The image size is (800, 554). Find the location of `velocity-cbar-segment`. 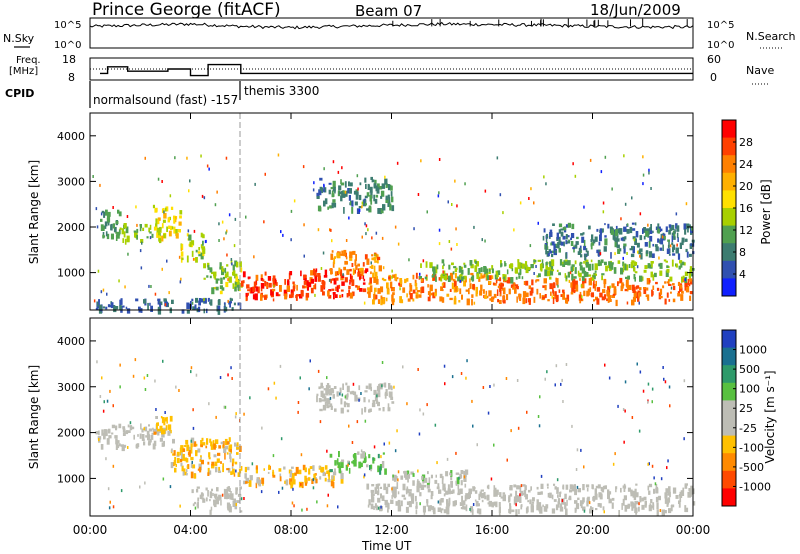

velocity-cbar-segment is located at coordinates (729, 497).